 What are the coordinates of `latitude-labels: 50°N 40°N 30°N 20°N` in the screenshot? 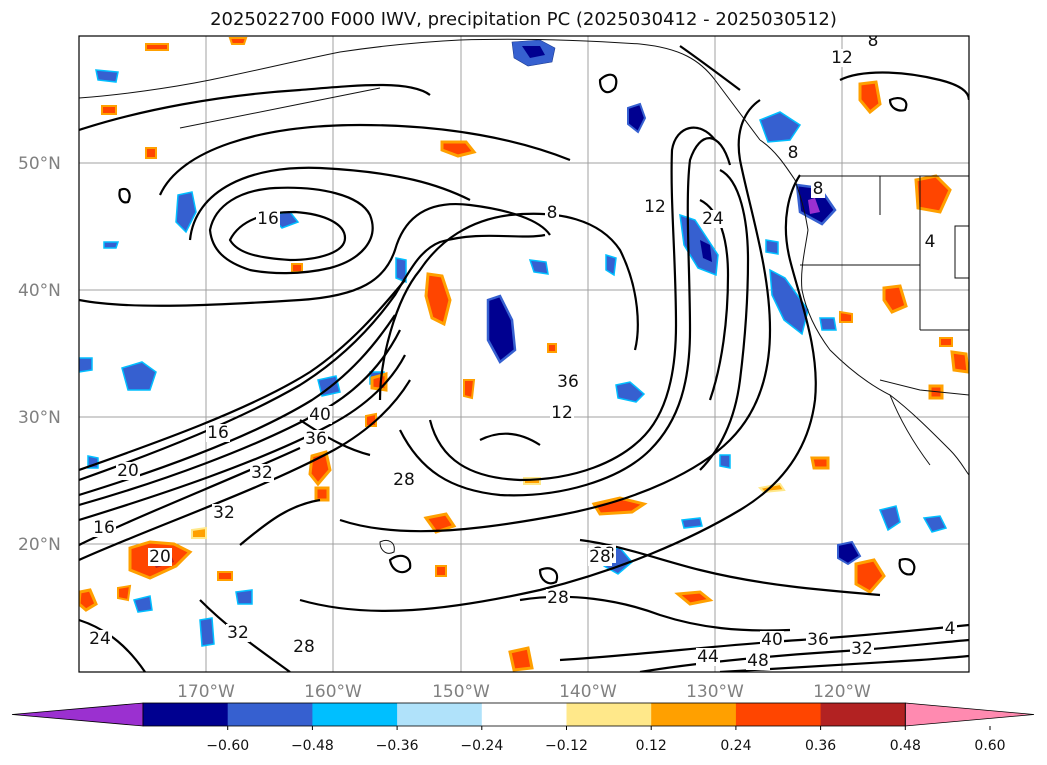 It's located at (39, 354).